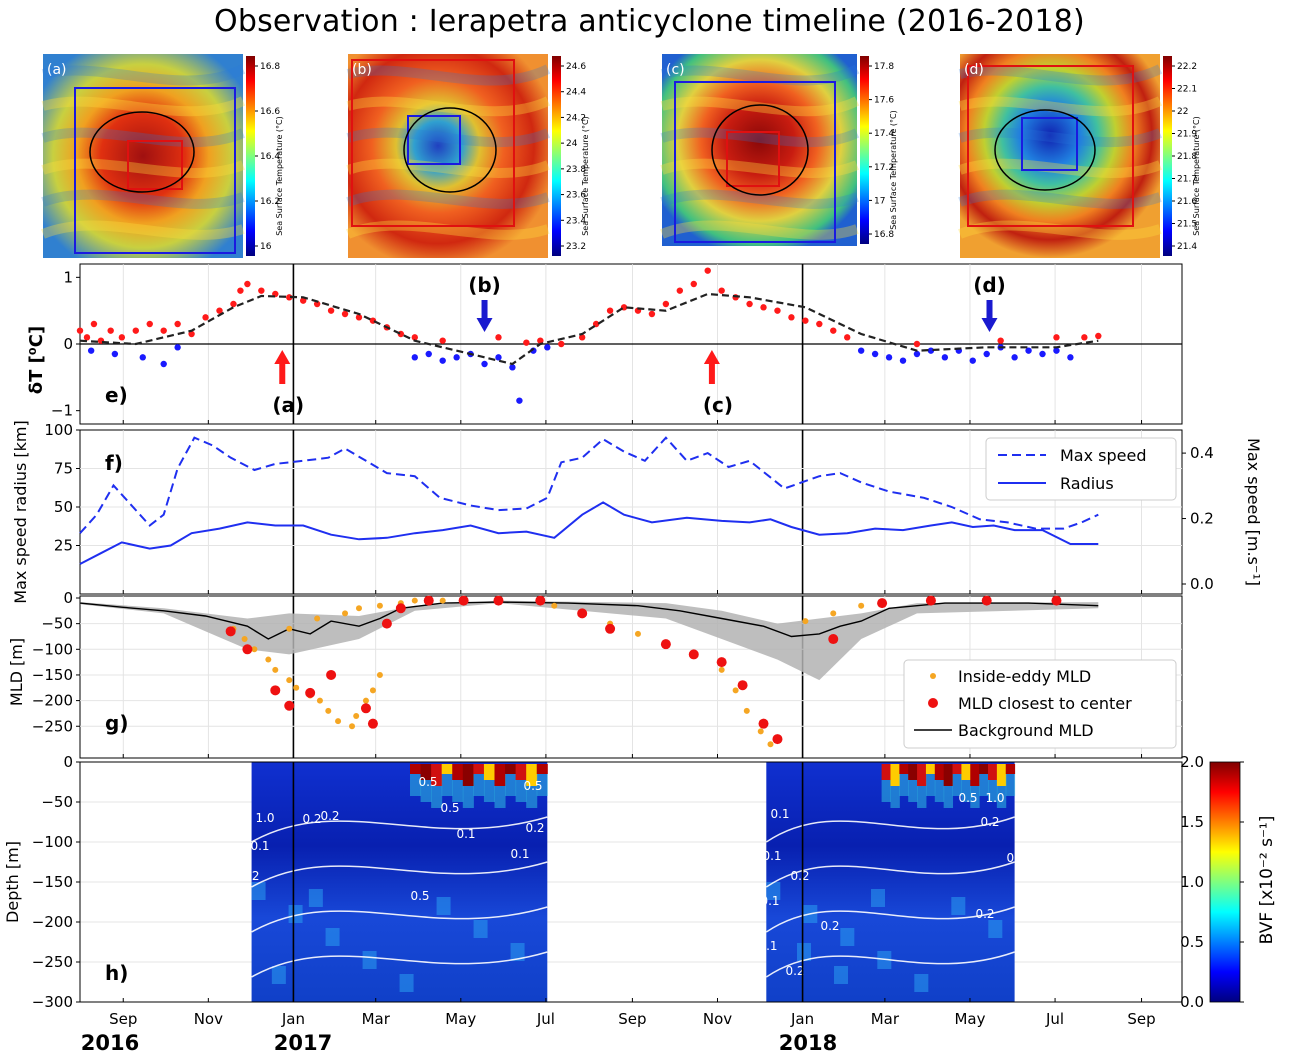  What do you see at coordinates (1187, 225) in the screenshot?
I see `sst-tick-label: 21.5` at bounding box center [1187, 225].